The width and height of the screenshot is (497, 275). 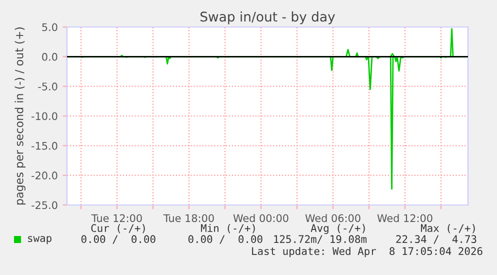 What do you see at coordinates (260, 218) in the screenshot?
I see `x-tick-label: Wed 00:00` at bounding box center [260, 218].